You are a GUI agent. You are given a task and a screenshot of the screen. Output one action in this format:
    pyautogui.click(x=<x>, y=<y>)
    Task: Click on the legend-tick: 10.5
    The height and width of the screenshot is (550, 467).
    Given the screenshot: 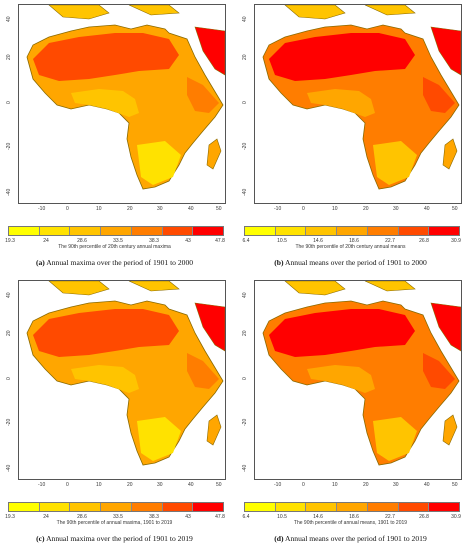 What is the action you would take?
    pyautogui.click(x=282, y=241)
    